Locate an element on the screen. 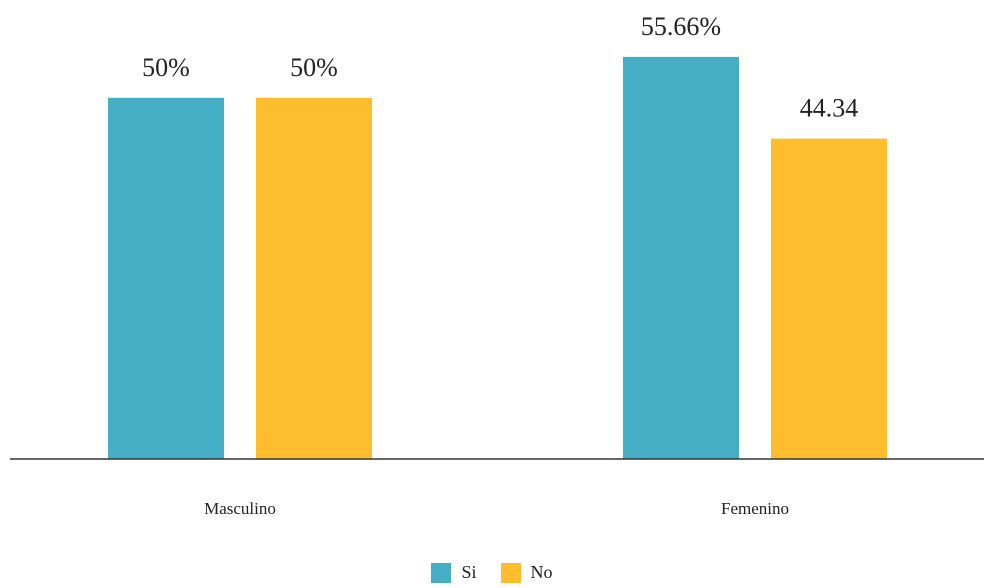 Image resolution: width=984 pixels, height=588 pixels. legend-label-si: Si is located at coordinates (469, 572).